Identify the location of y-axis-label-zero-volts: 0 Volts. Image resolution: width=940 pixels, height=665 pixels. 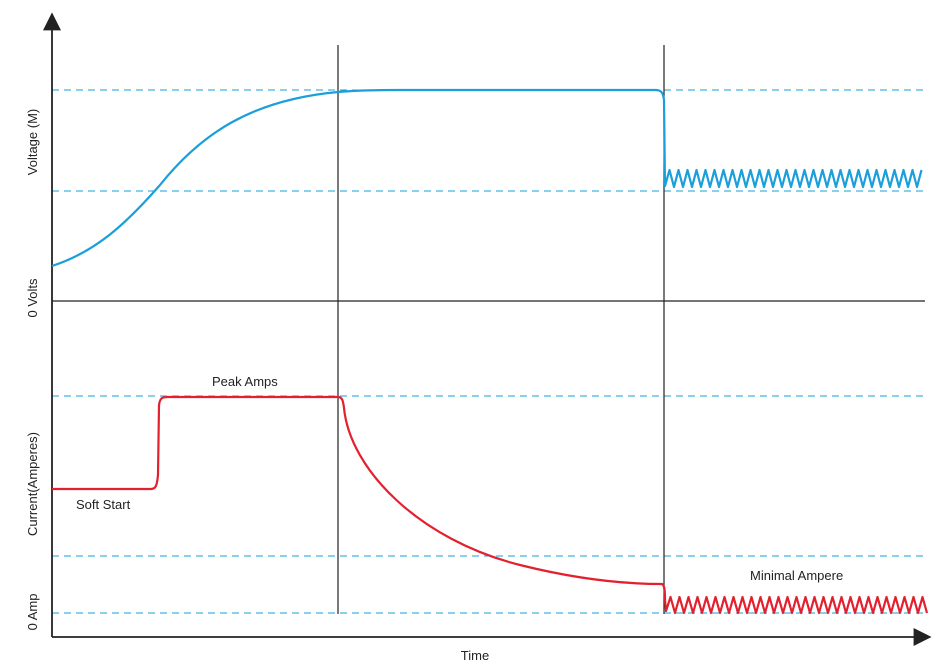
(32, 298).